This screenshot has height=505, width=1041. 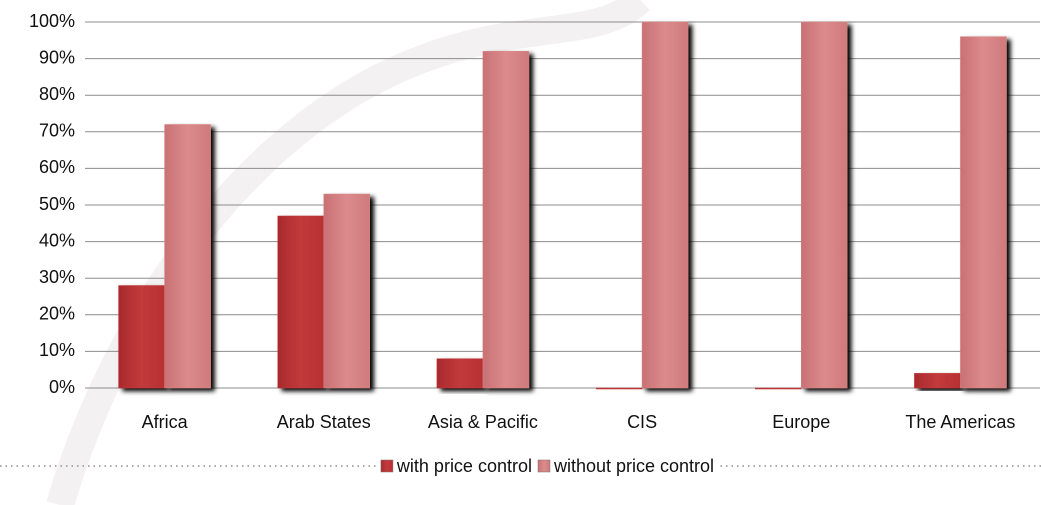 What do you see at coordinates (165, 422) in the screenshot?
I see `x-tick-label: Africa` at bounding box center [165, 422].